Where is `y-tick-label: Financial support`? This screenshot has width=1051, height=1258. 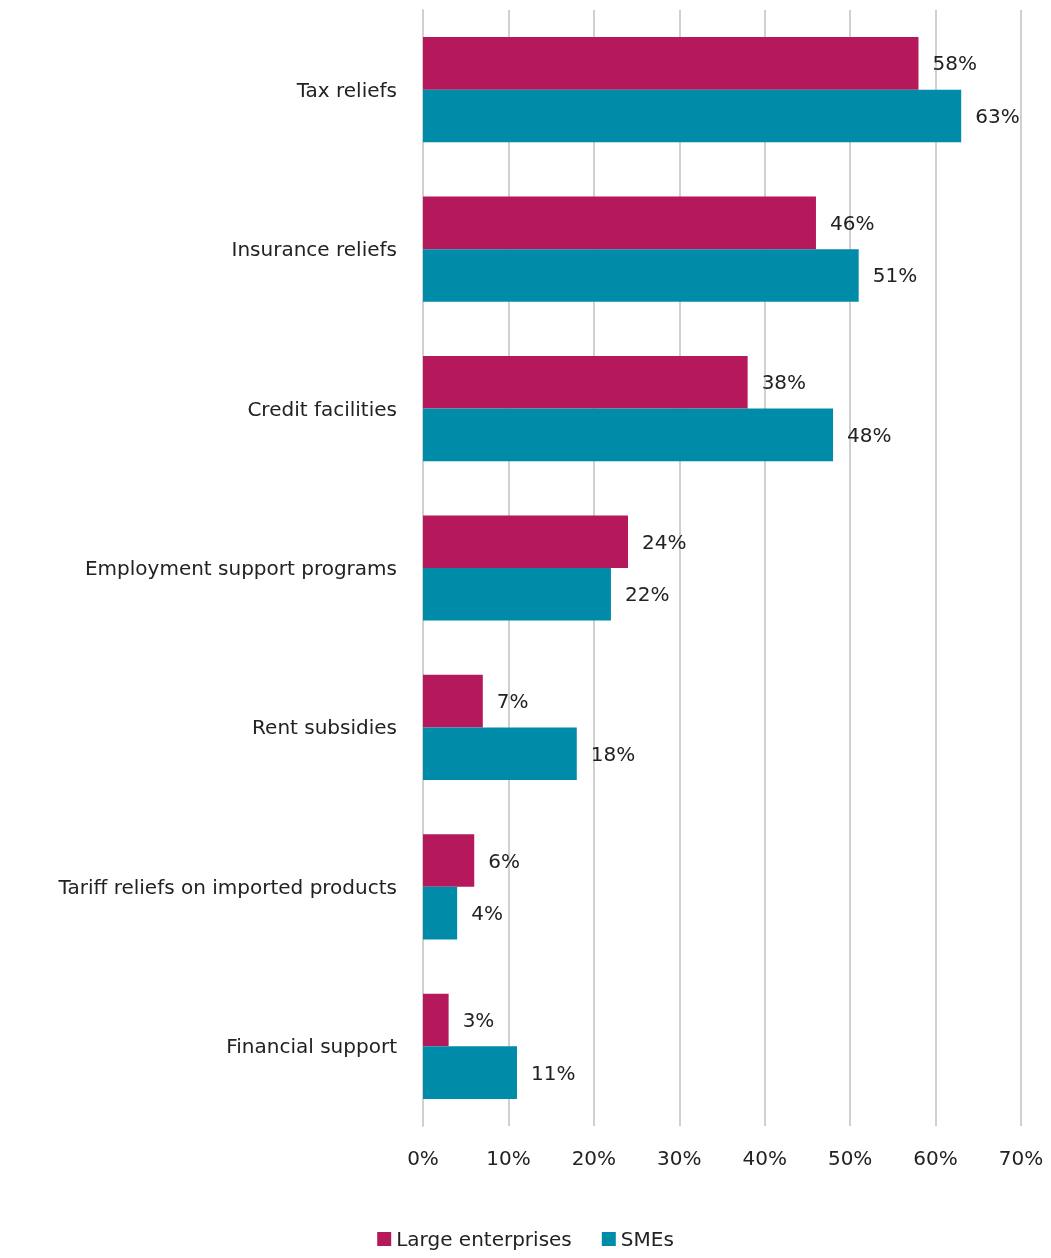 y-tick-label: Financial support is located at coordinates (312, 1046).